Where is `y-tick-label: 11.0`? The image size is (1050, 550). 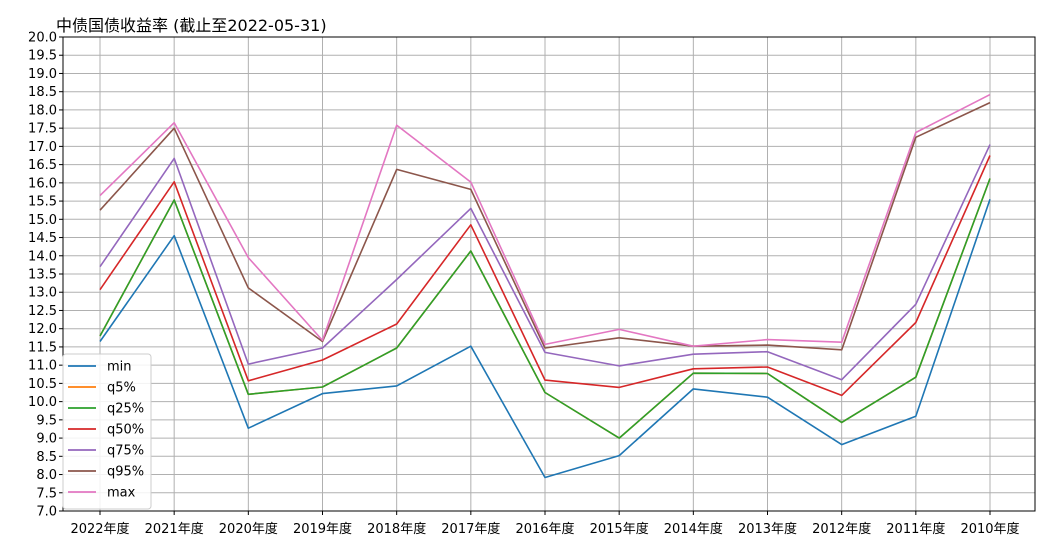 y-tick-label: 11.0 is located at coordinates (42, 366).